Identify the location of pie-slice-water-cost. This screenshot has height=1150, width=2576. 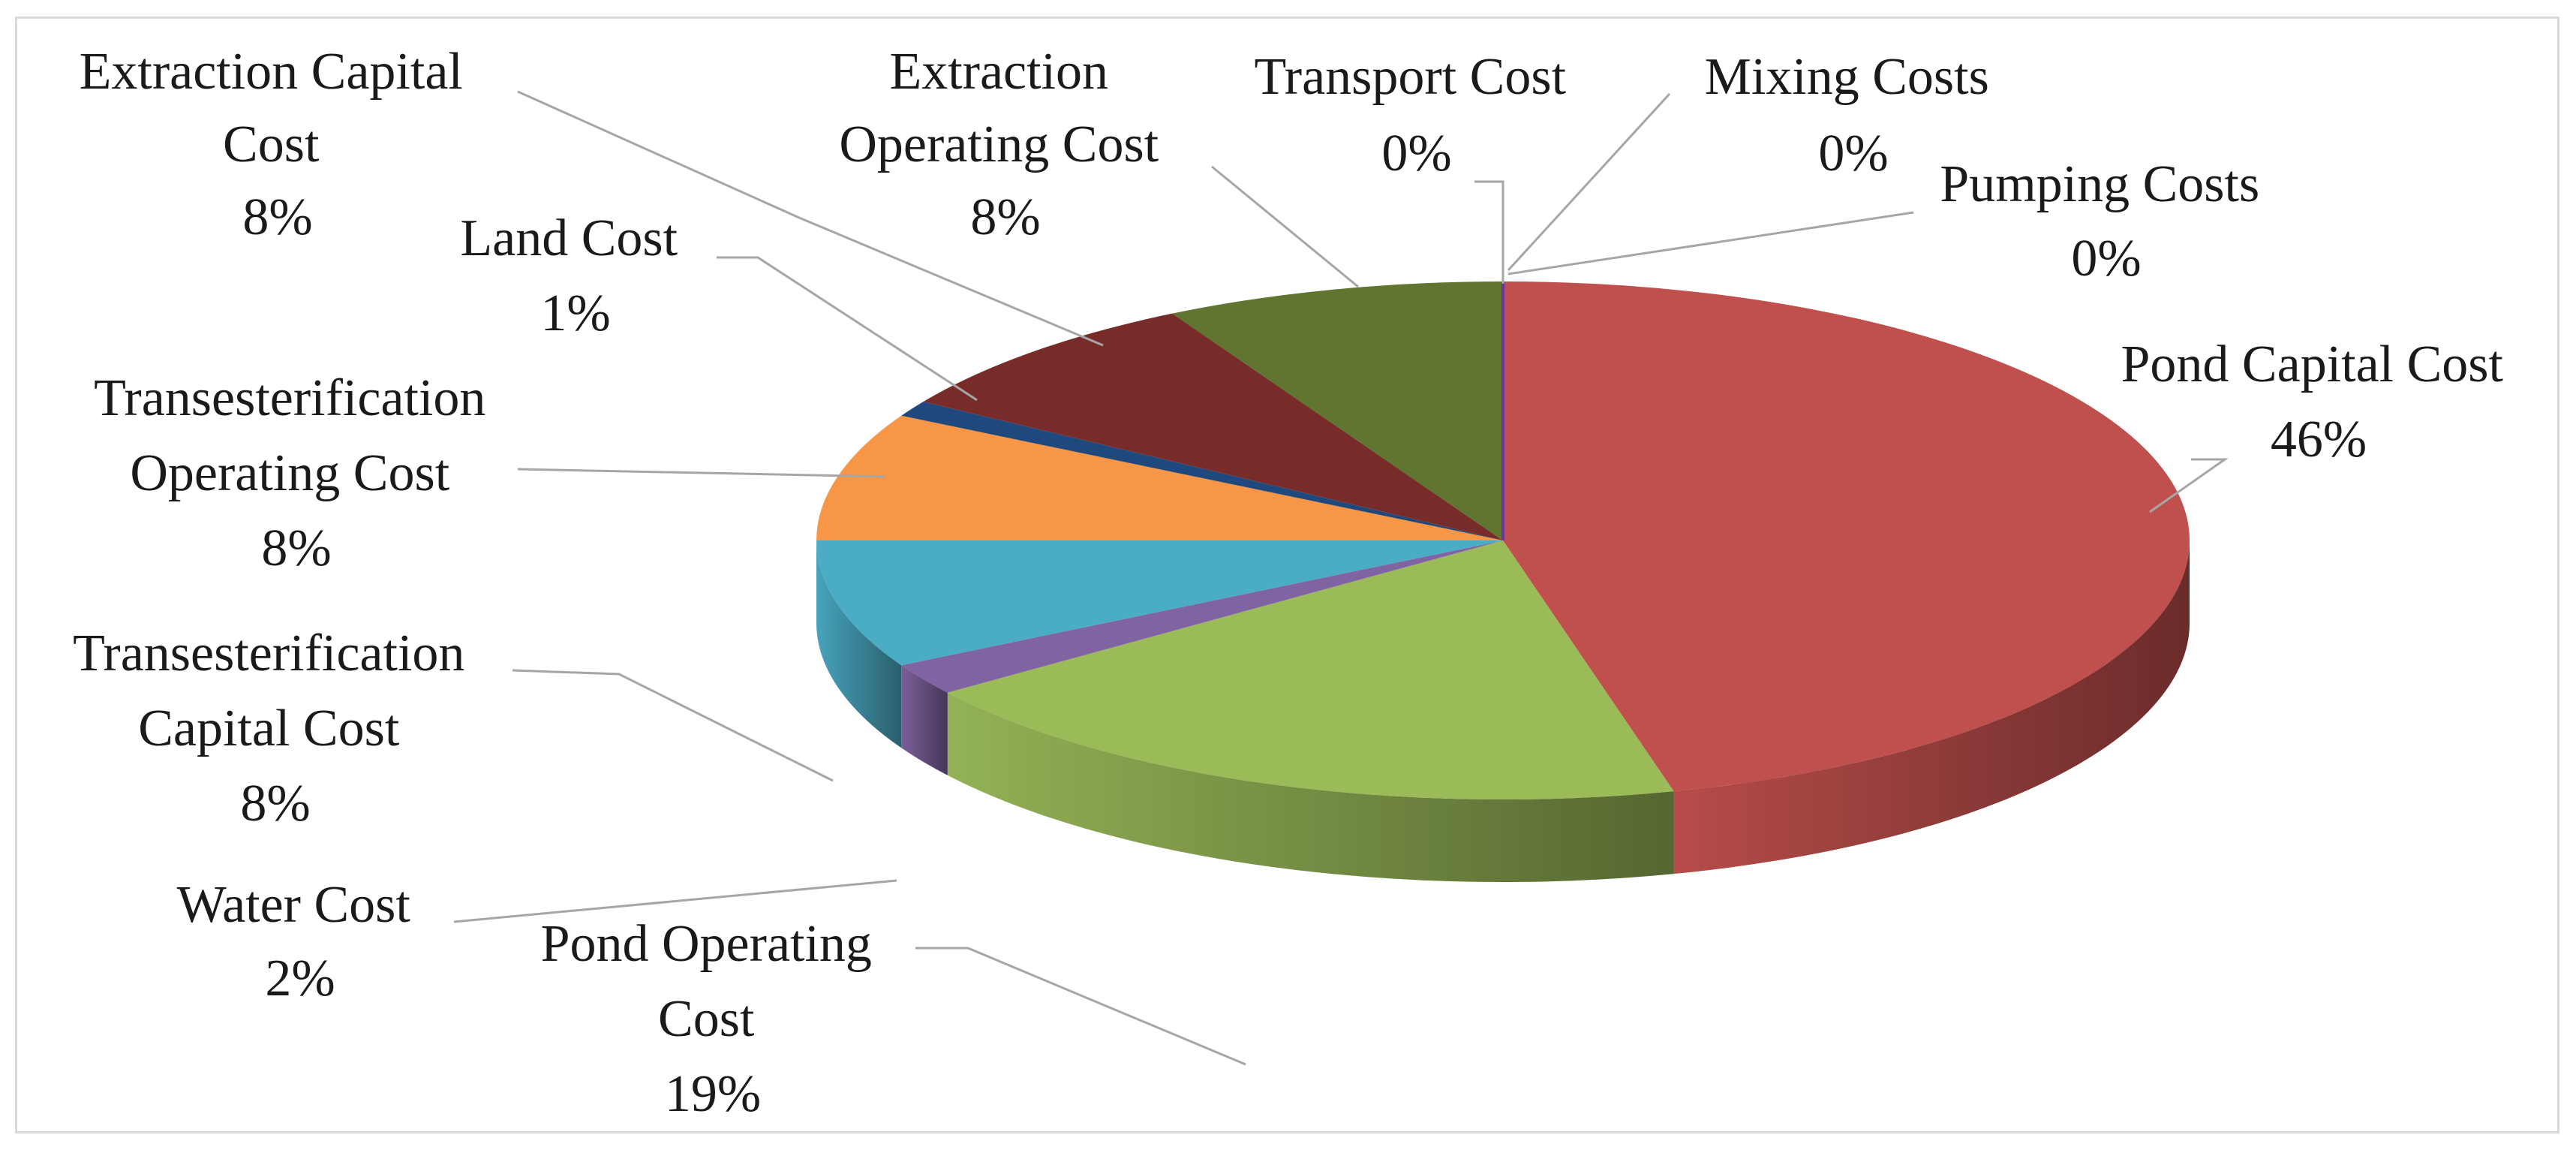
(1202, 616).